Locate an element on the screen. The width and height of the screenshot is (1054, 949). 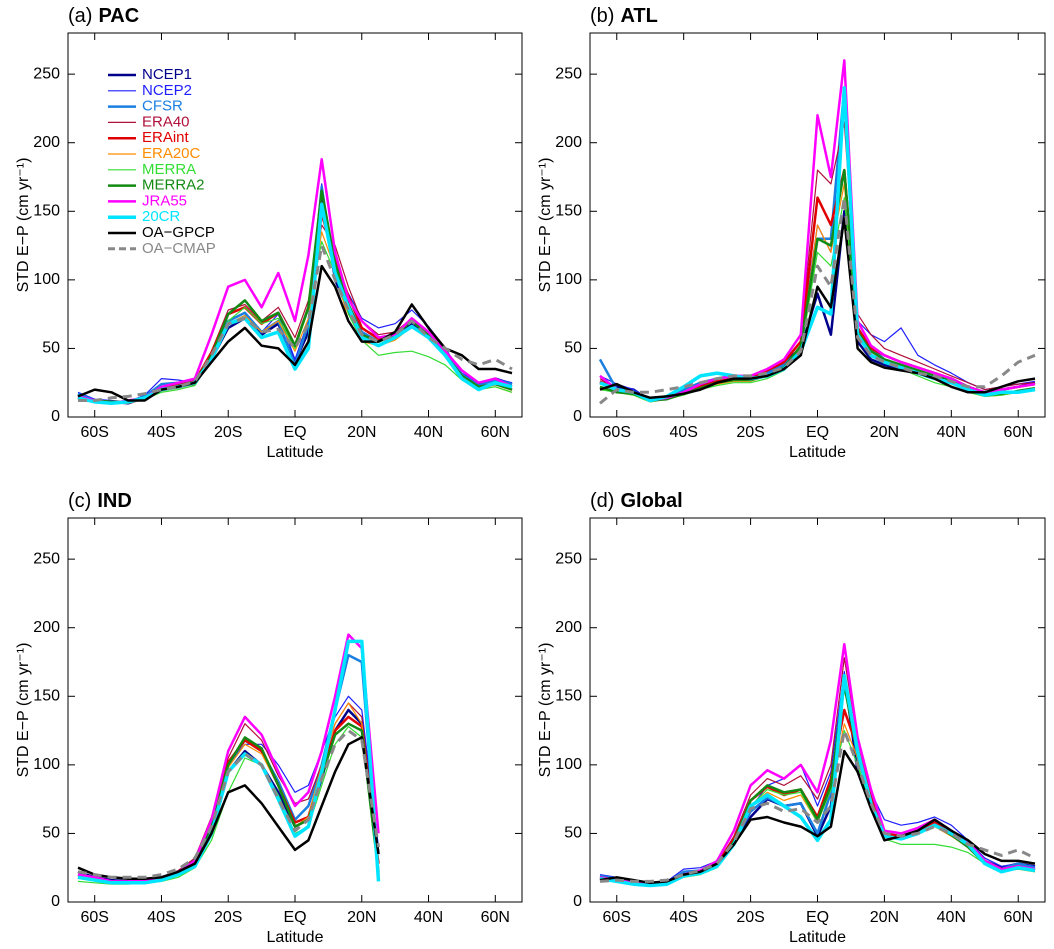
panel-label: (b) is located at coordinates (602, 16).